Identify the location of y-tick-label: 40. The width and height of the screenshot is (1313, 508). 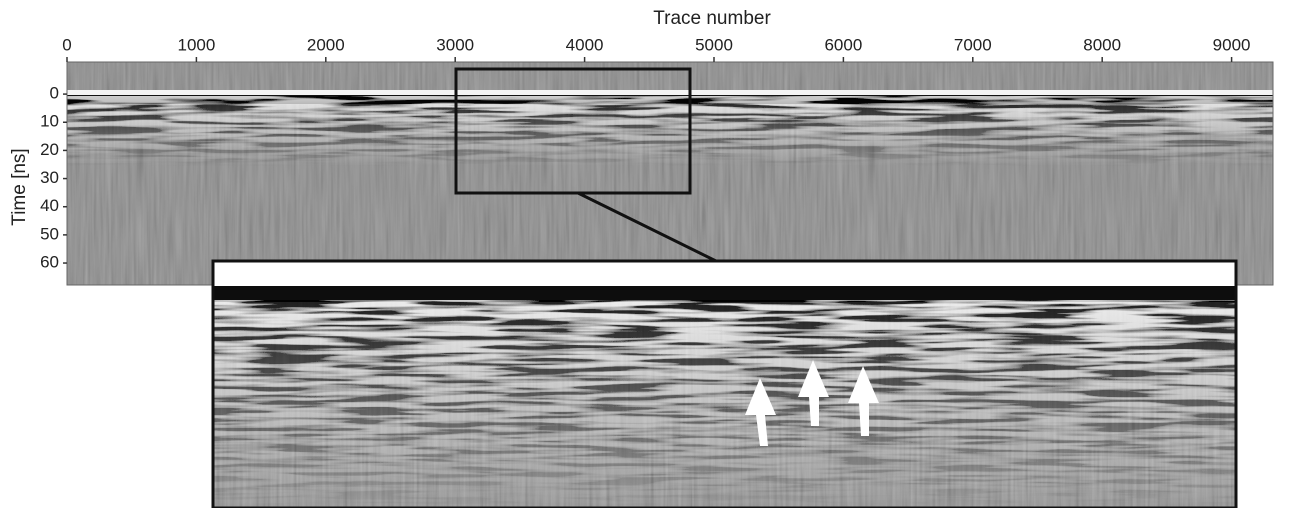
(49, 205).